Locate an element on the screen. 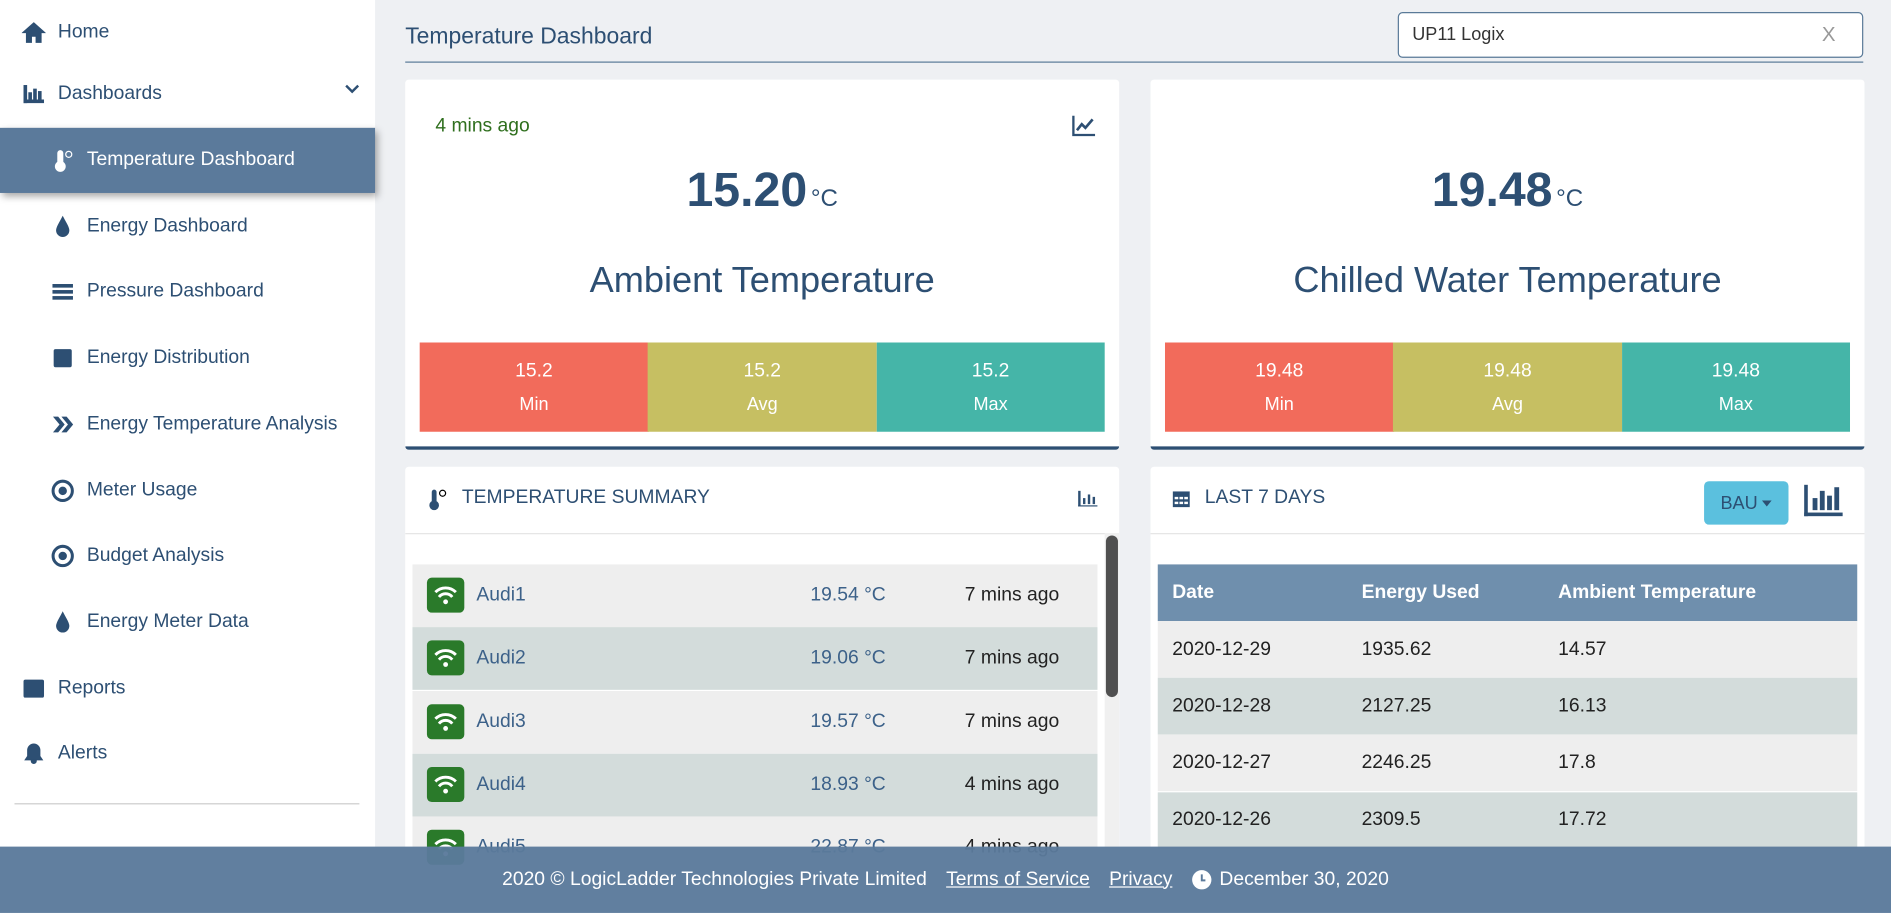  clock-icon is located at coordinates (1202, 880).